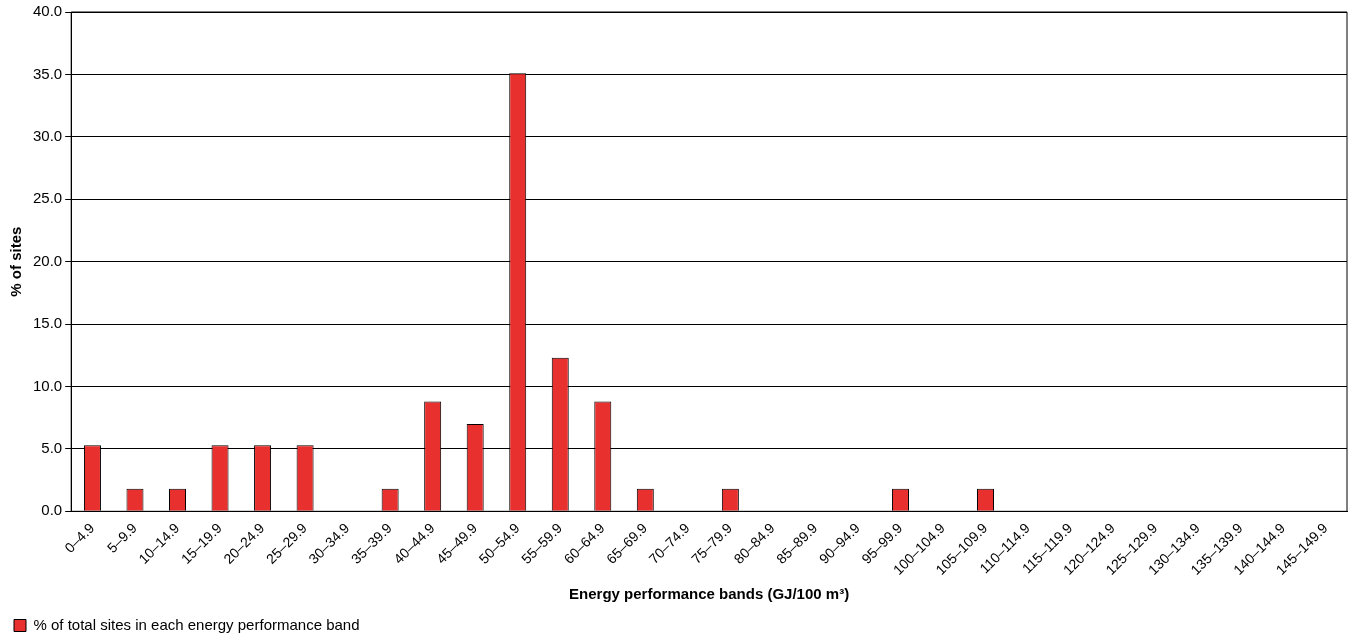  What do you see at coordinates (196, 624) in the screenshot?
I see `legend-label: % of total sites in each energy performance band` at bounding box center [196, 624].